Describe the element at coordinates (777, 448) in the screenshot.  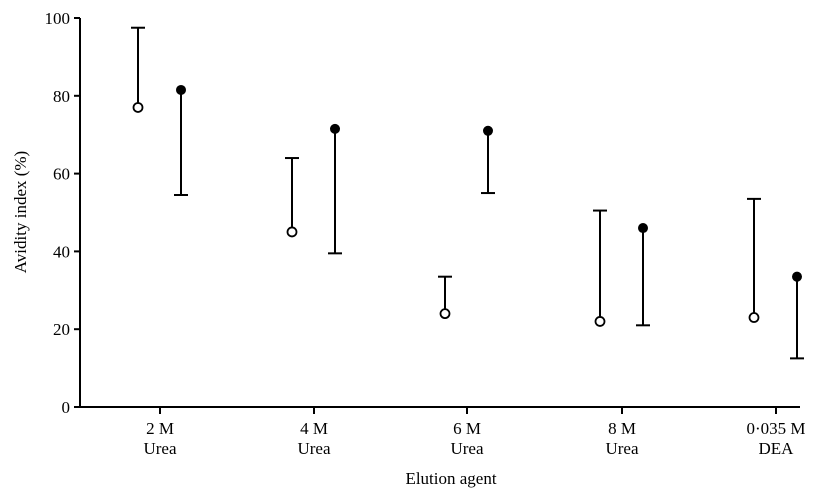
I see `x-tick-label-line2: DEA` at that location.